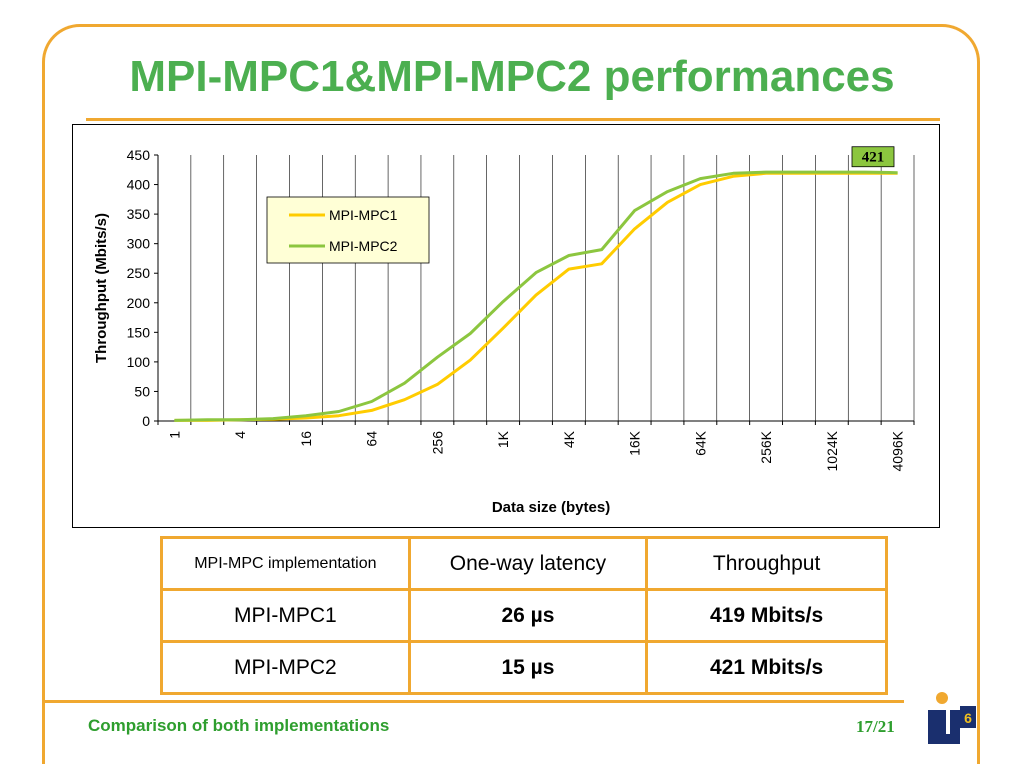  I want to click on table-cell: 419 Mbits/s, so click(766, 615).